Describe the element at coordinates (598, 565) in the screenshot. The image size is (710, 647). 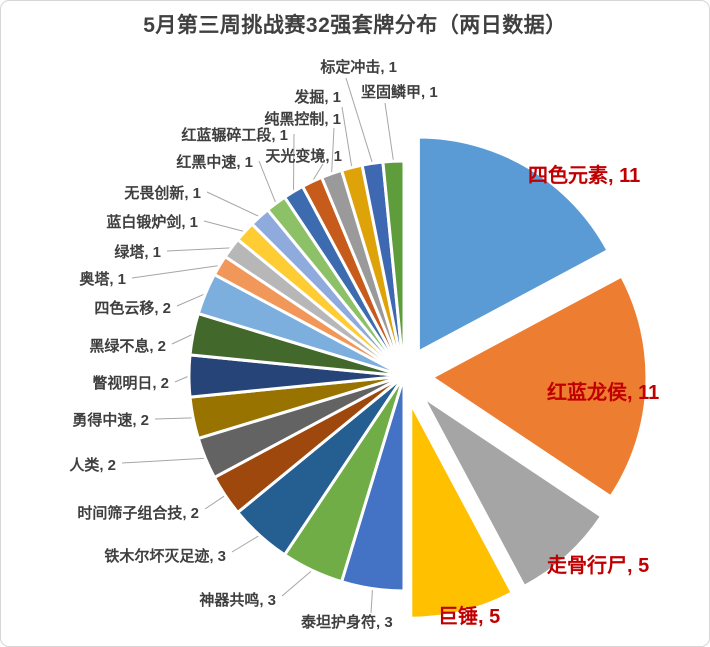
I see `slice-label-3: 走骨行尸, 5` at that location.